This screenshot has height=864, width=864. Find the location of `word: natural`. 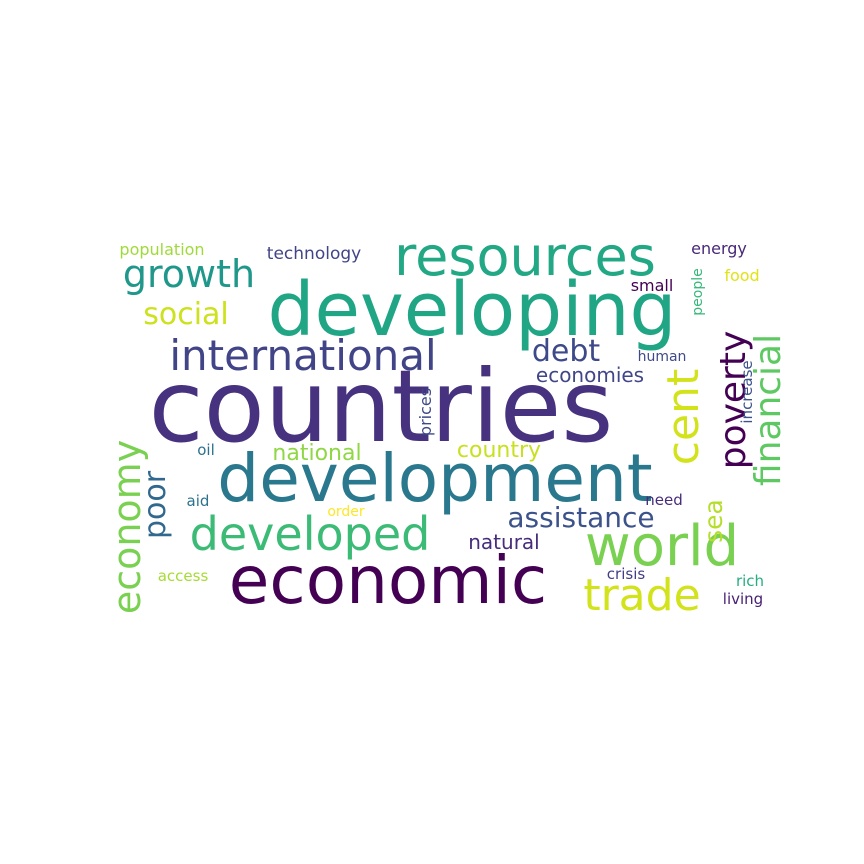

word: natural is located at coordinates (503, 542).